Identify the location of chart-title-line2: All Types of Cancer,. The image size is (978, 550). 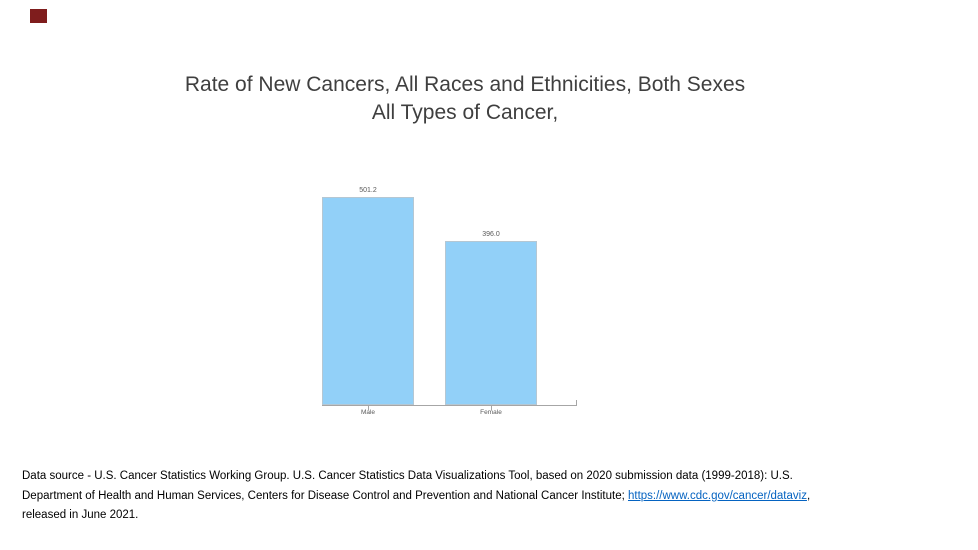
(465, 112).